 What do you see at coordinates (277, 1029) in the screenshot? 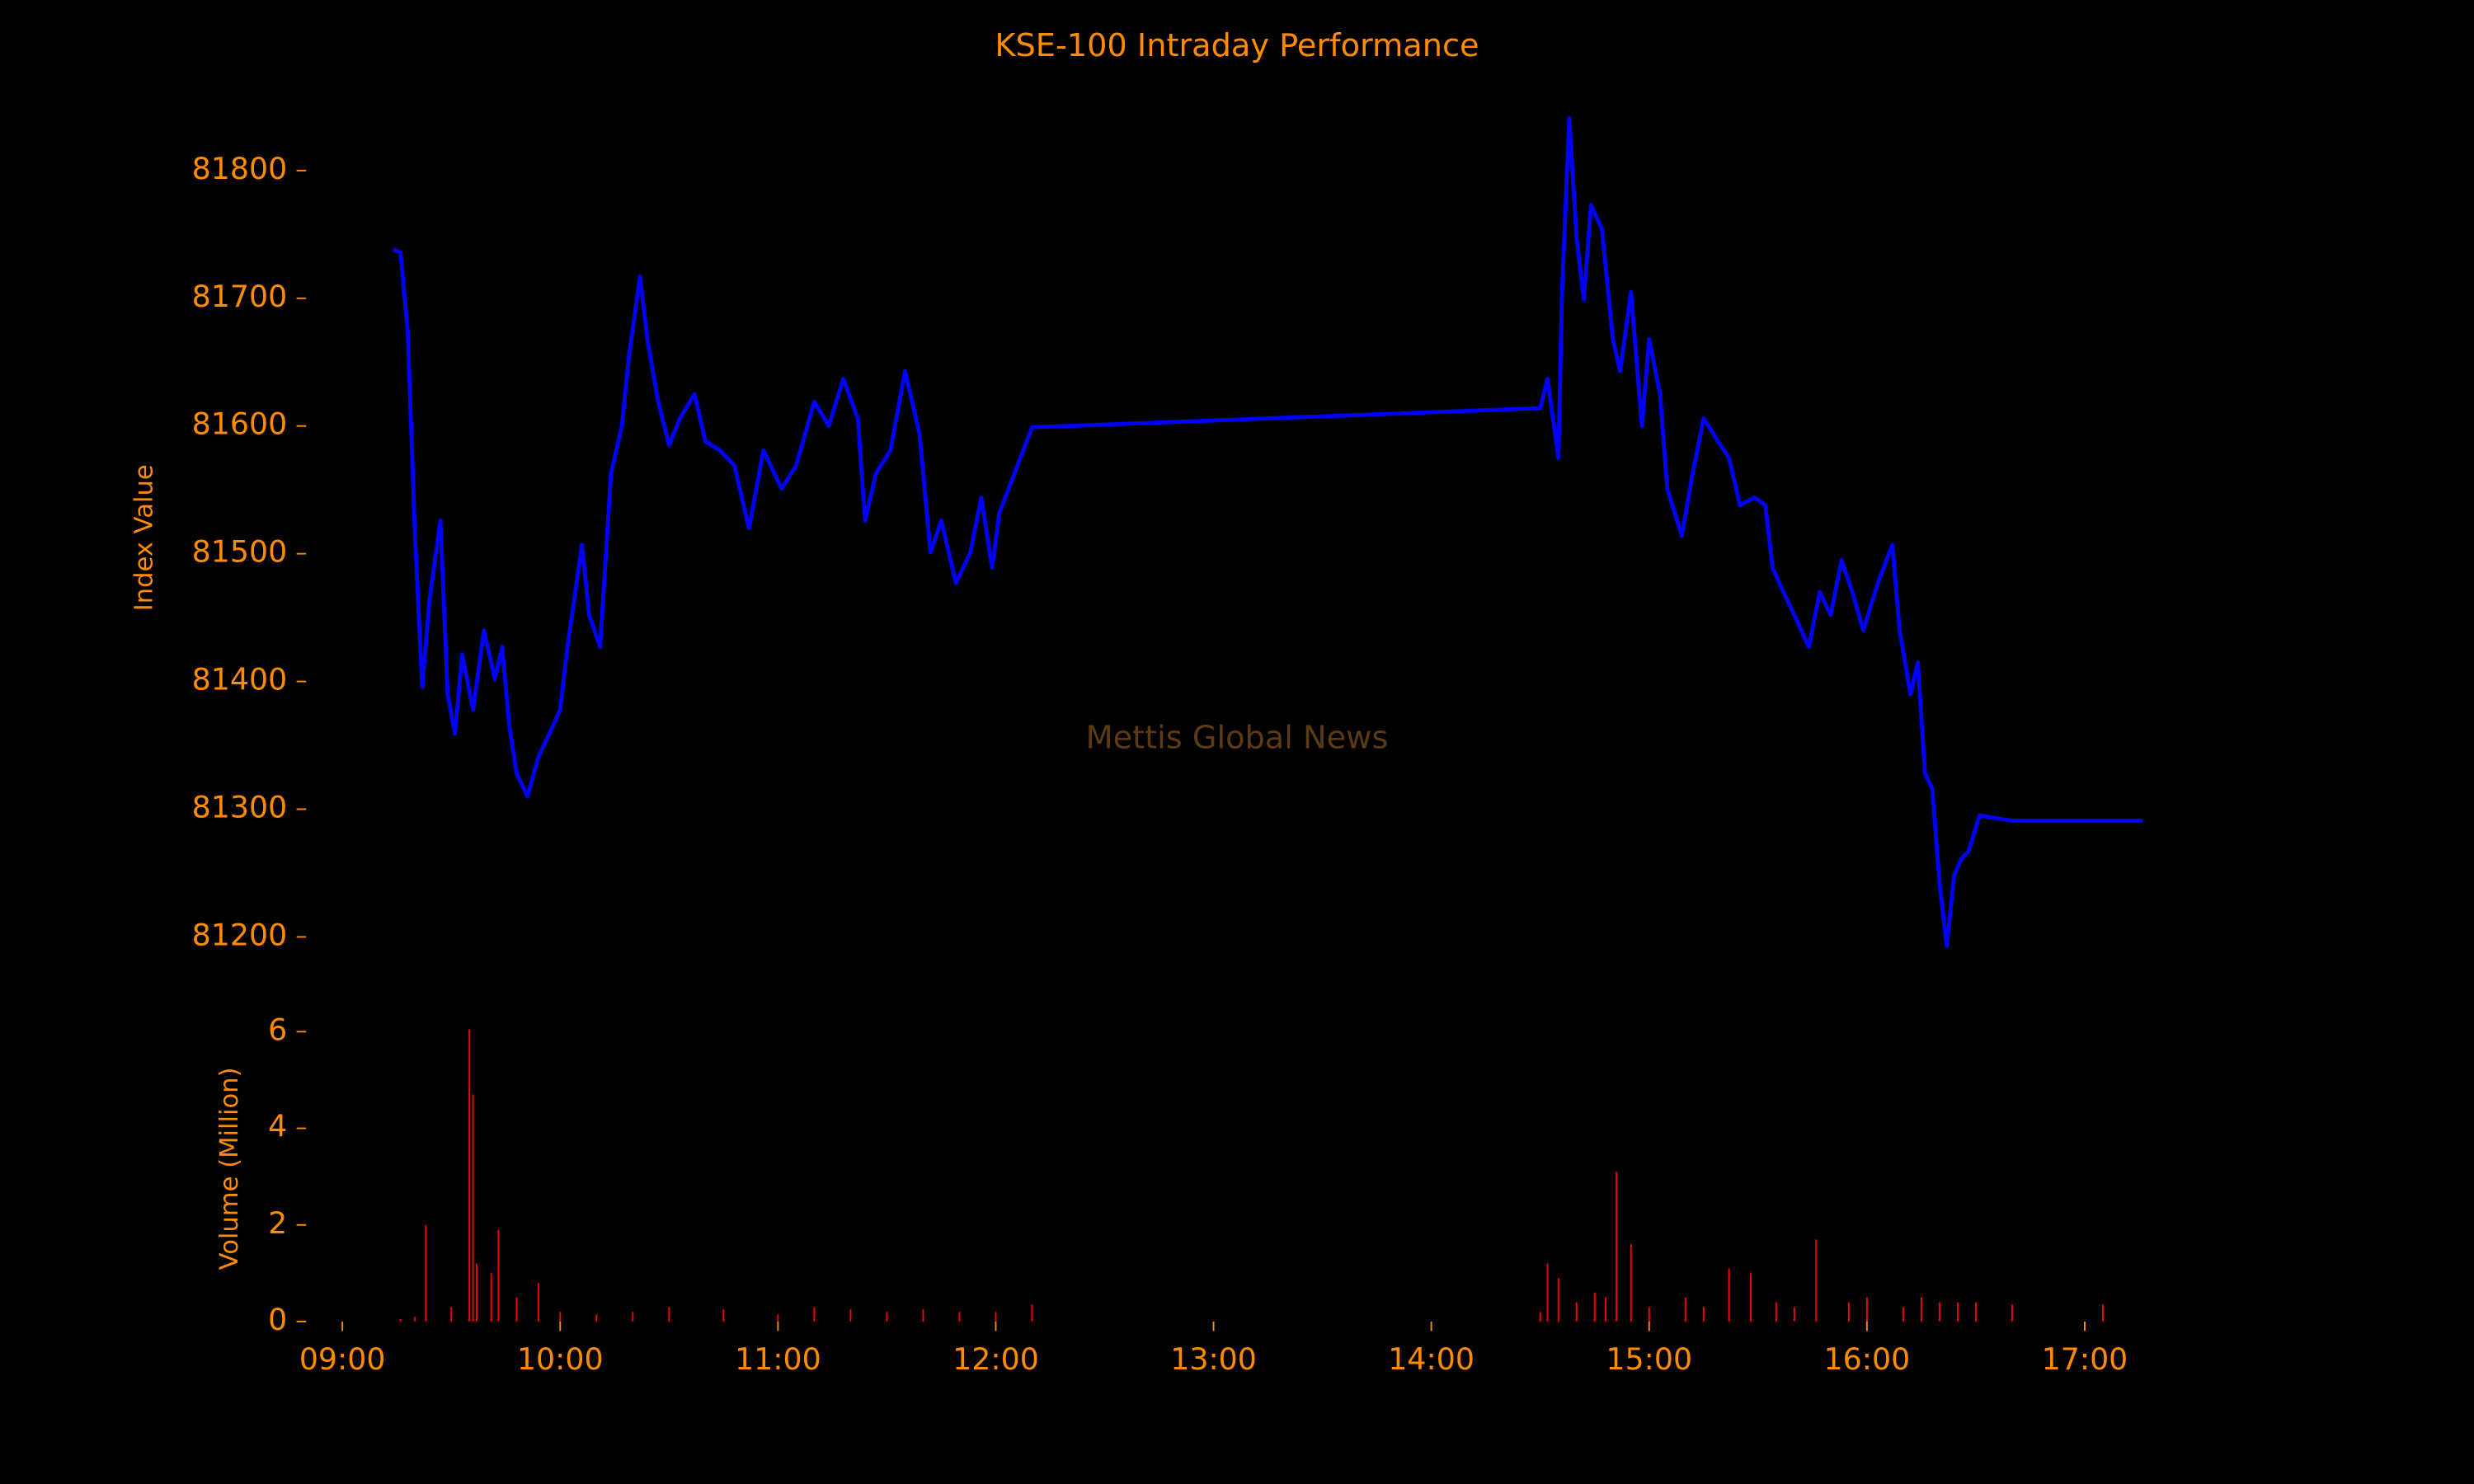
I see `y-tick-label: 6` at bounding box center [277, 1029].